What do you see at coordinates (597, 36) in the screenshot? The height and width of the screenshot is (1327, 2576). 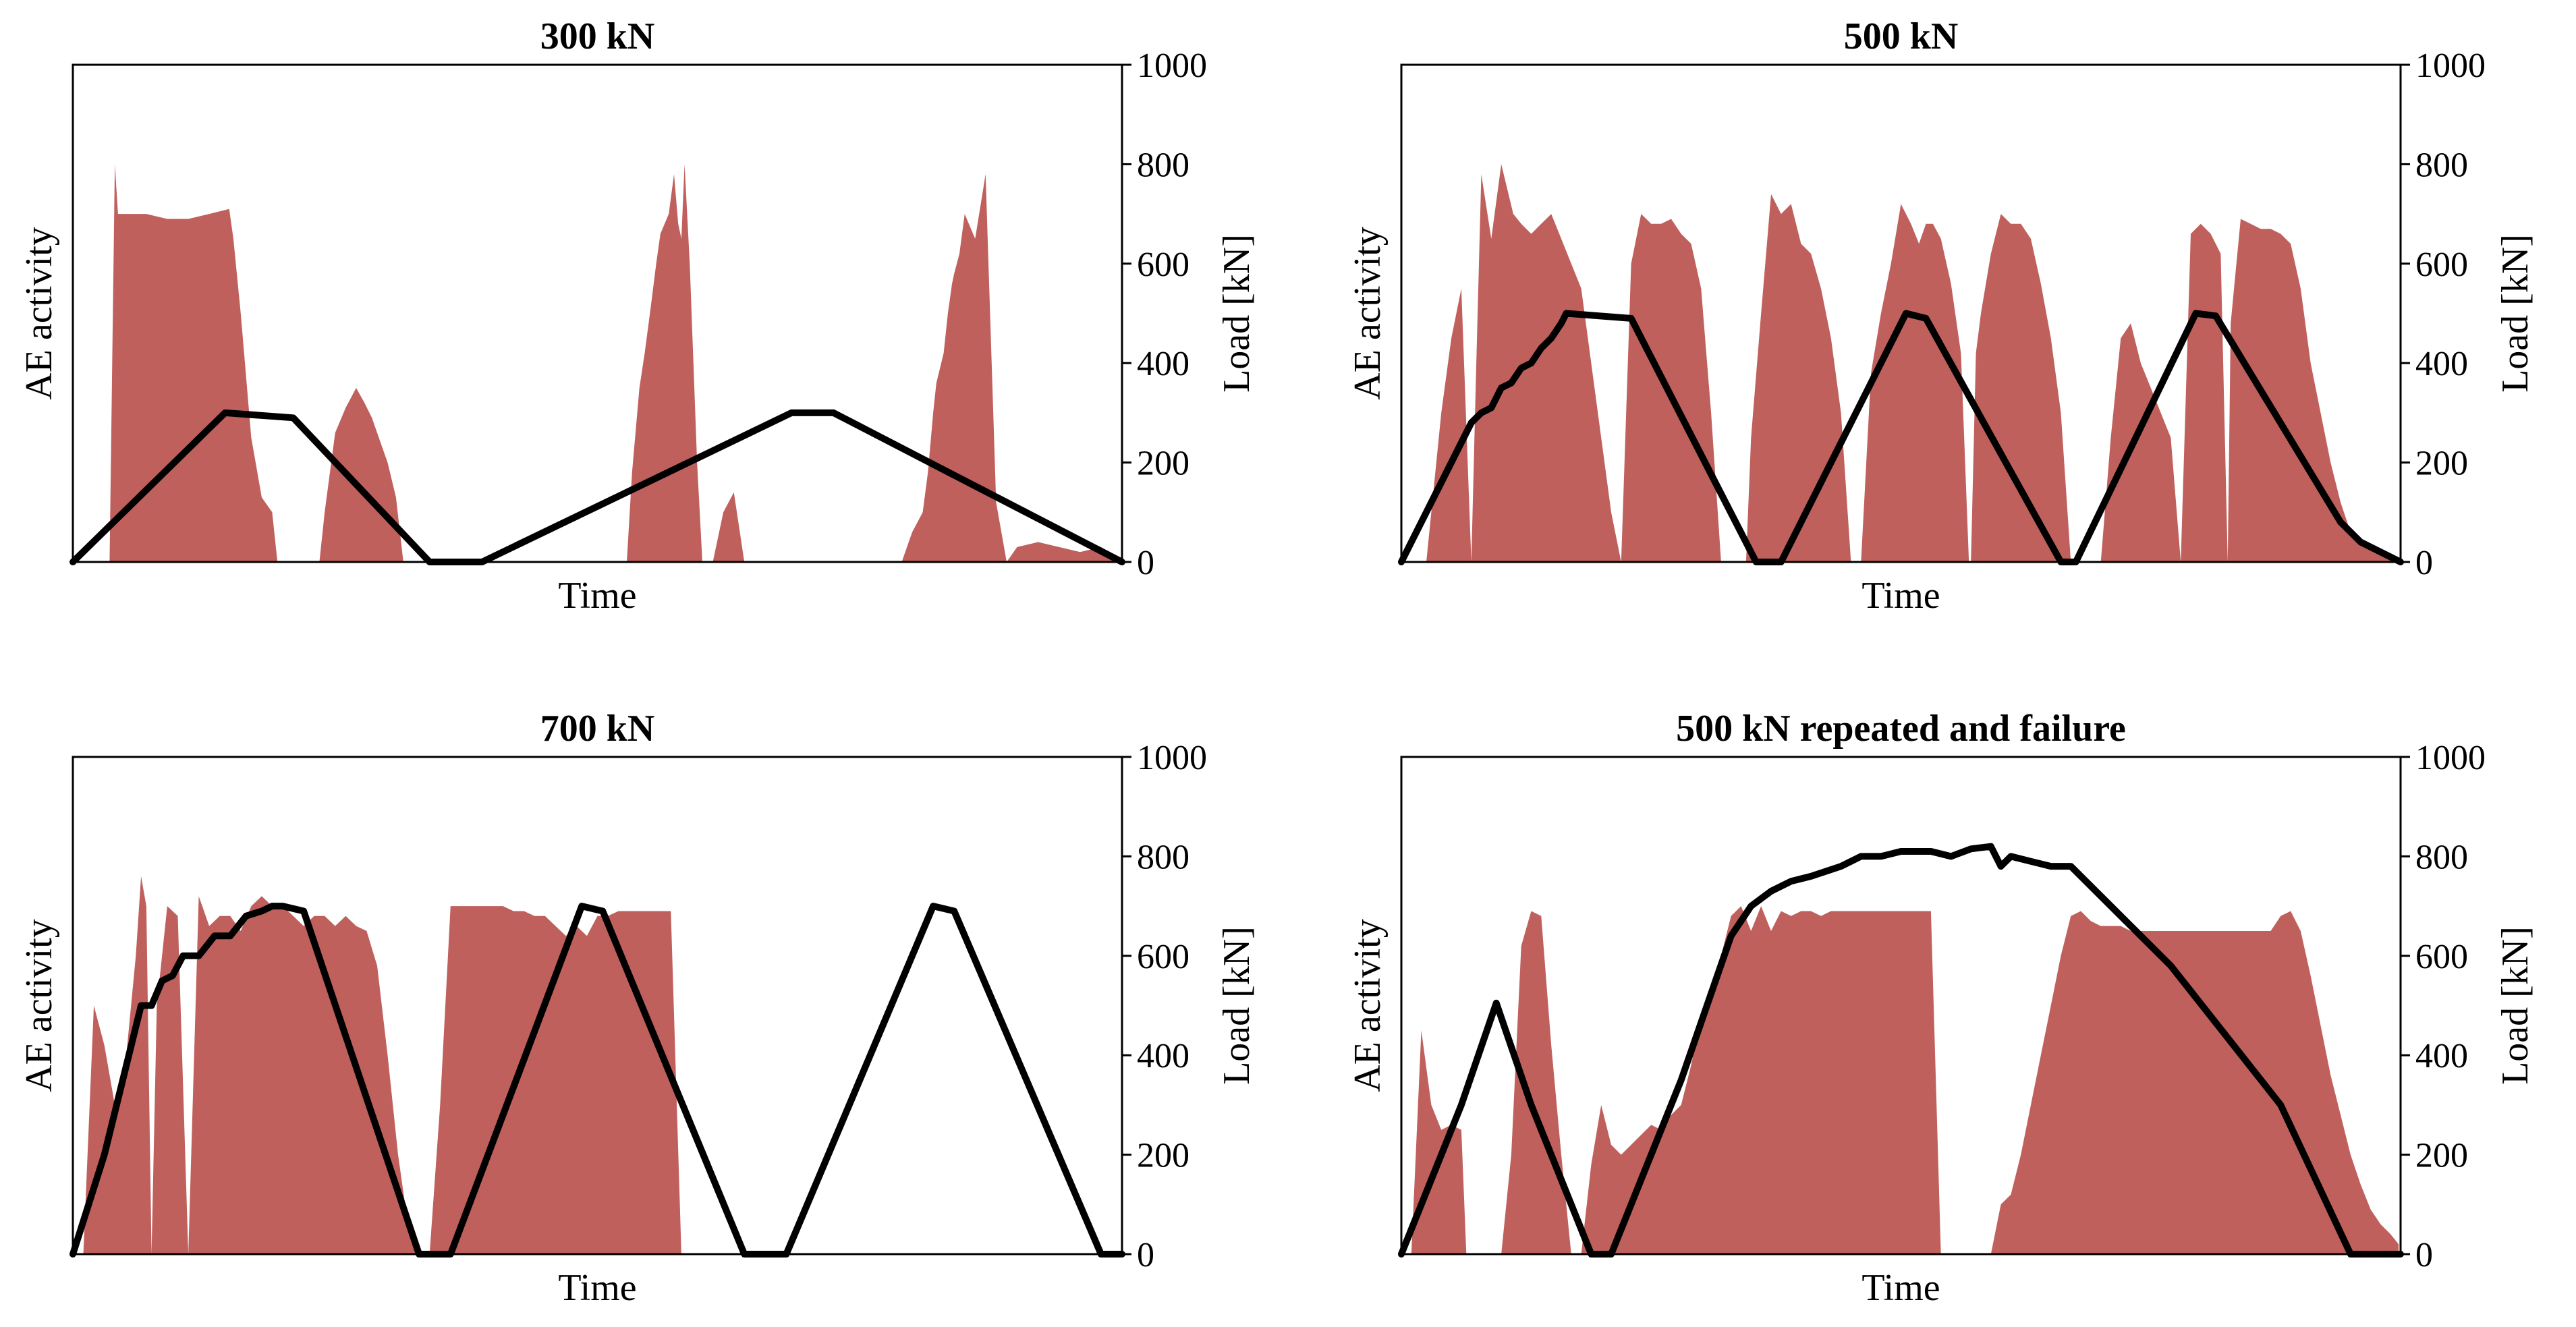 I see `chart-title: 300 kN` at bounding box center [597, 36].